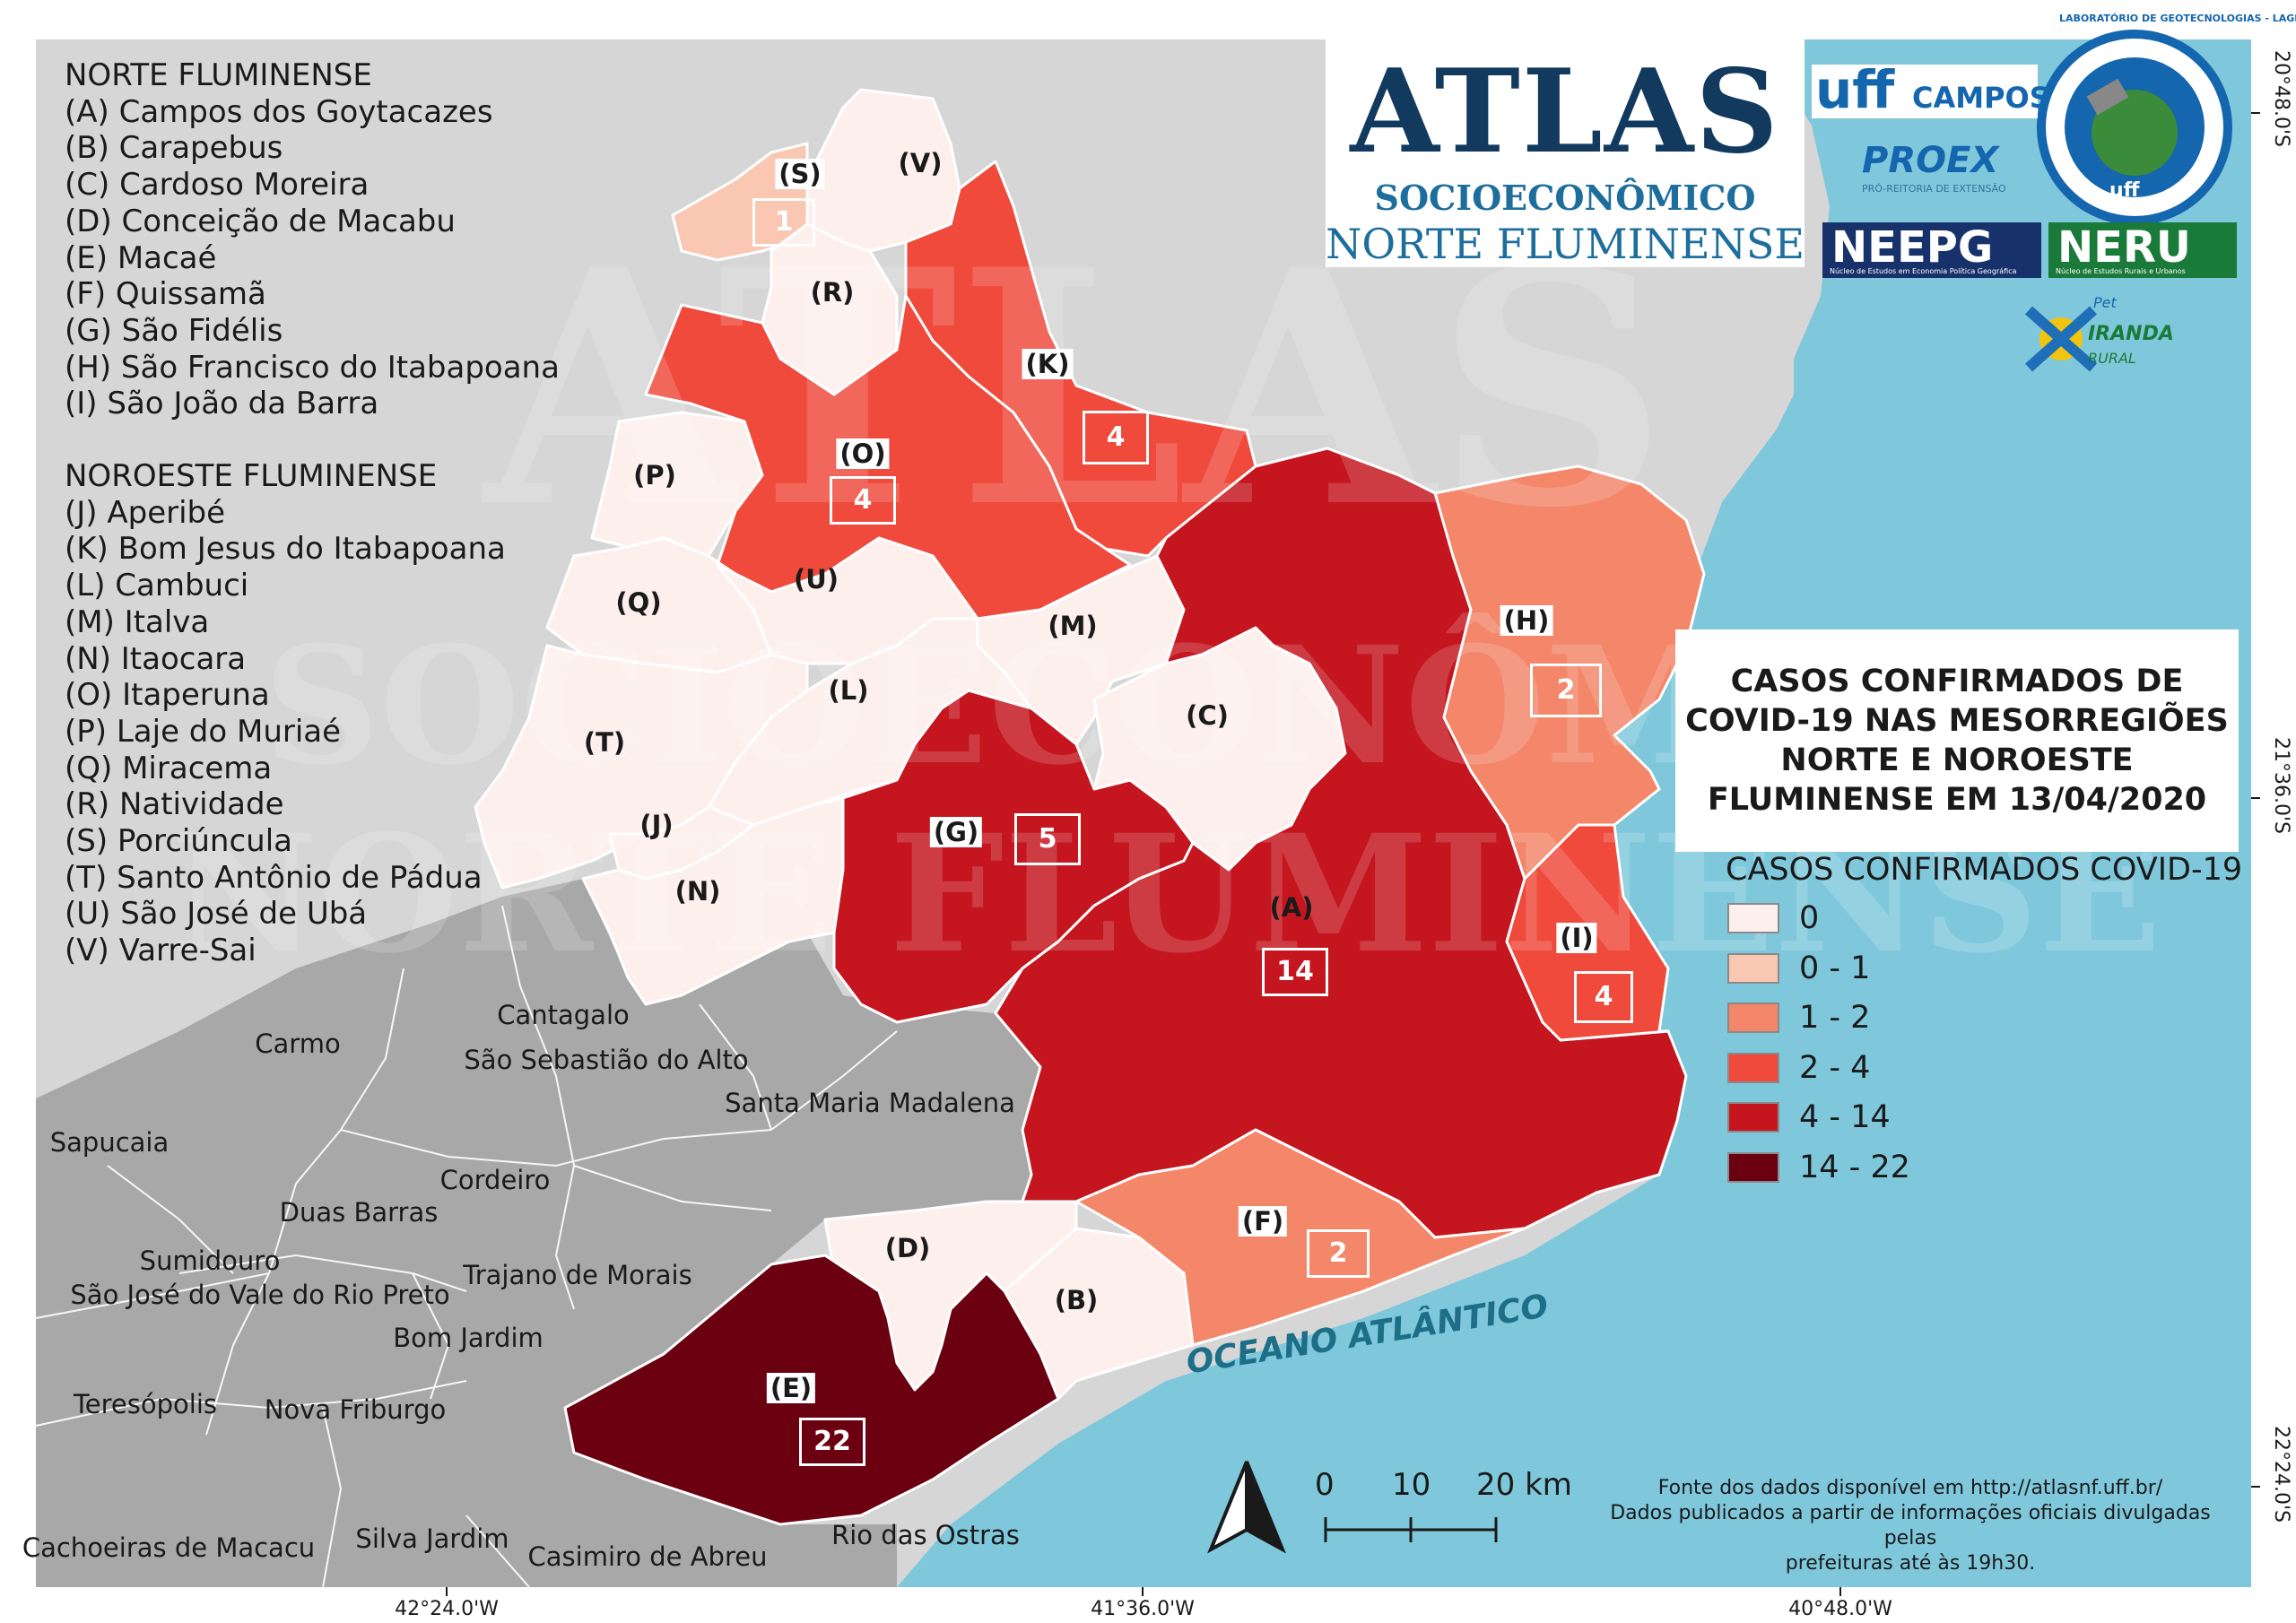 The width and height of the screenshot is (2296, 1623). I want to click on municipality-label-p: (P), so click(654, 475).